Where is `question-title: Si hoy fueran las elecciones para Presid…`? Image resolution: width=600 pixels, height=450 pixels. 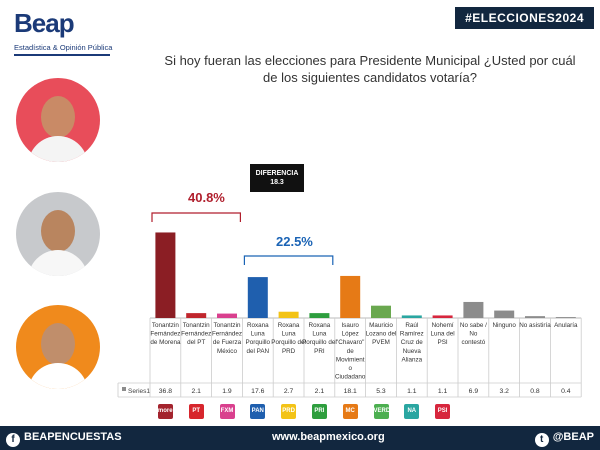 question-title: Si hoy fueran las elecciones para Presid… is located at coordinates (370, 69).